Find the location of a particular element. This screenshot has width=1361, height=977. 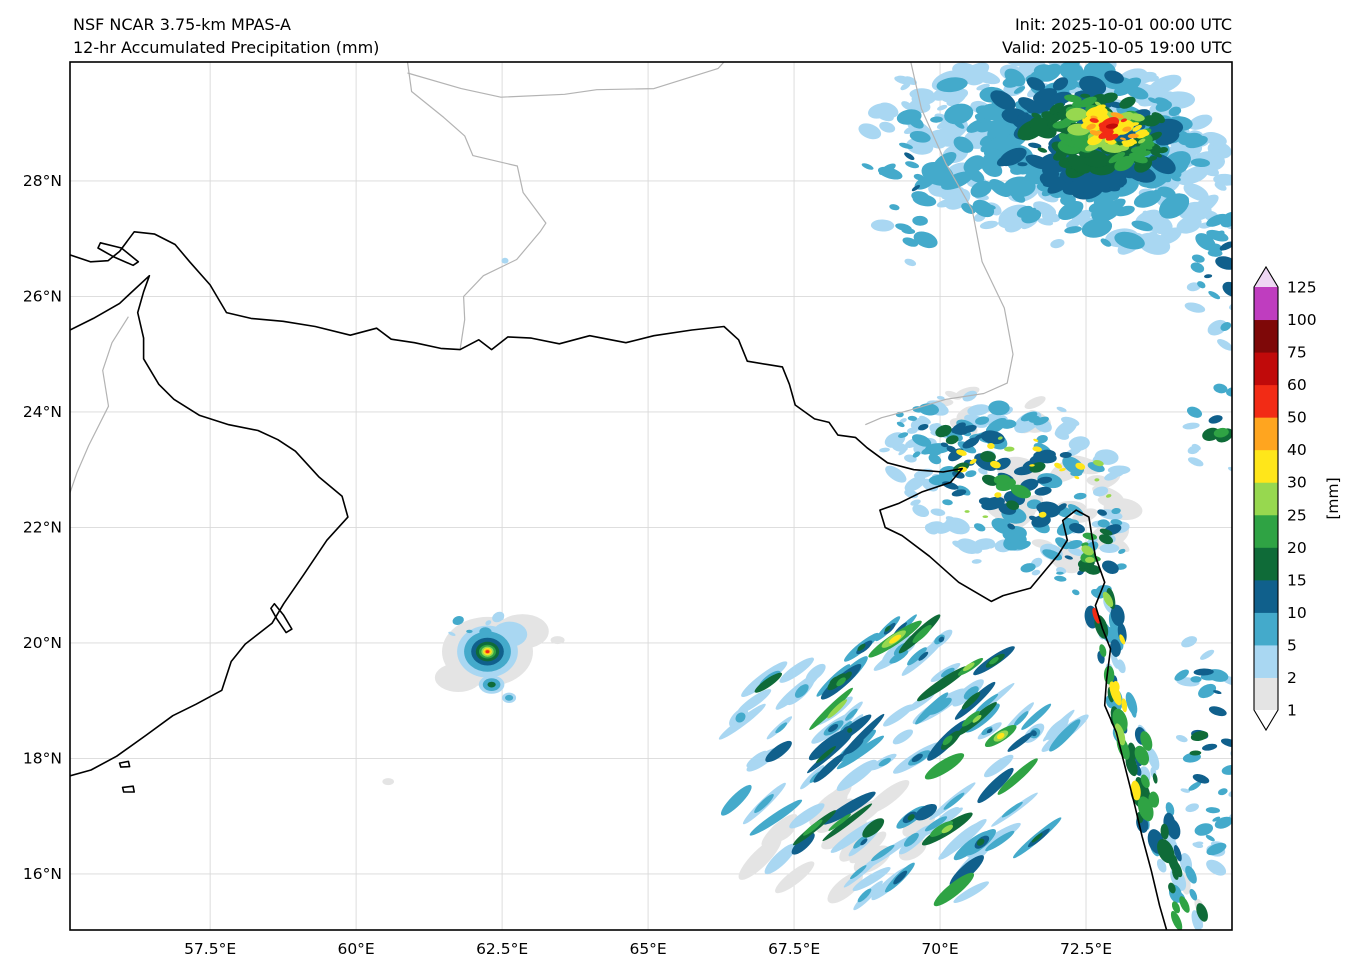

colorbar-tick-label: 125 is located at coordinates (1302, 288).